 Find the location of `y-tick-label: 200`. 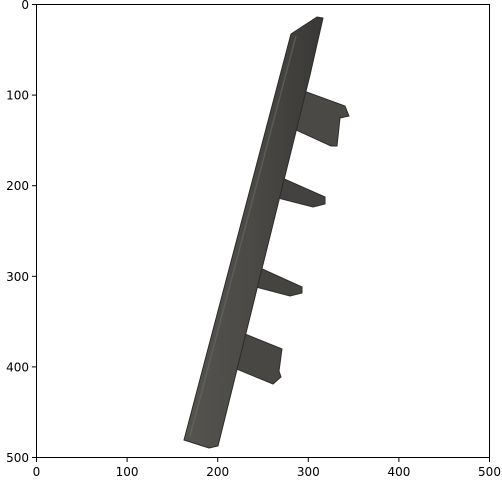

y-tick-label: 200 is located at coordinates (17, 186).